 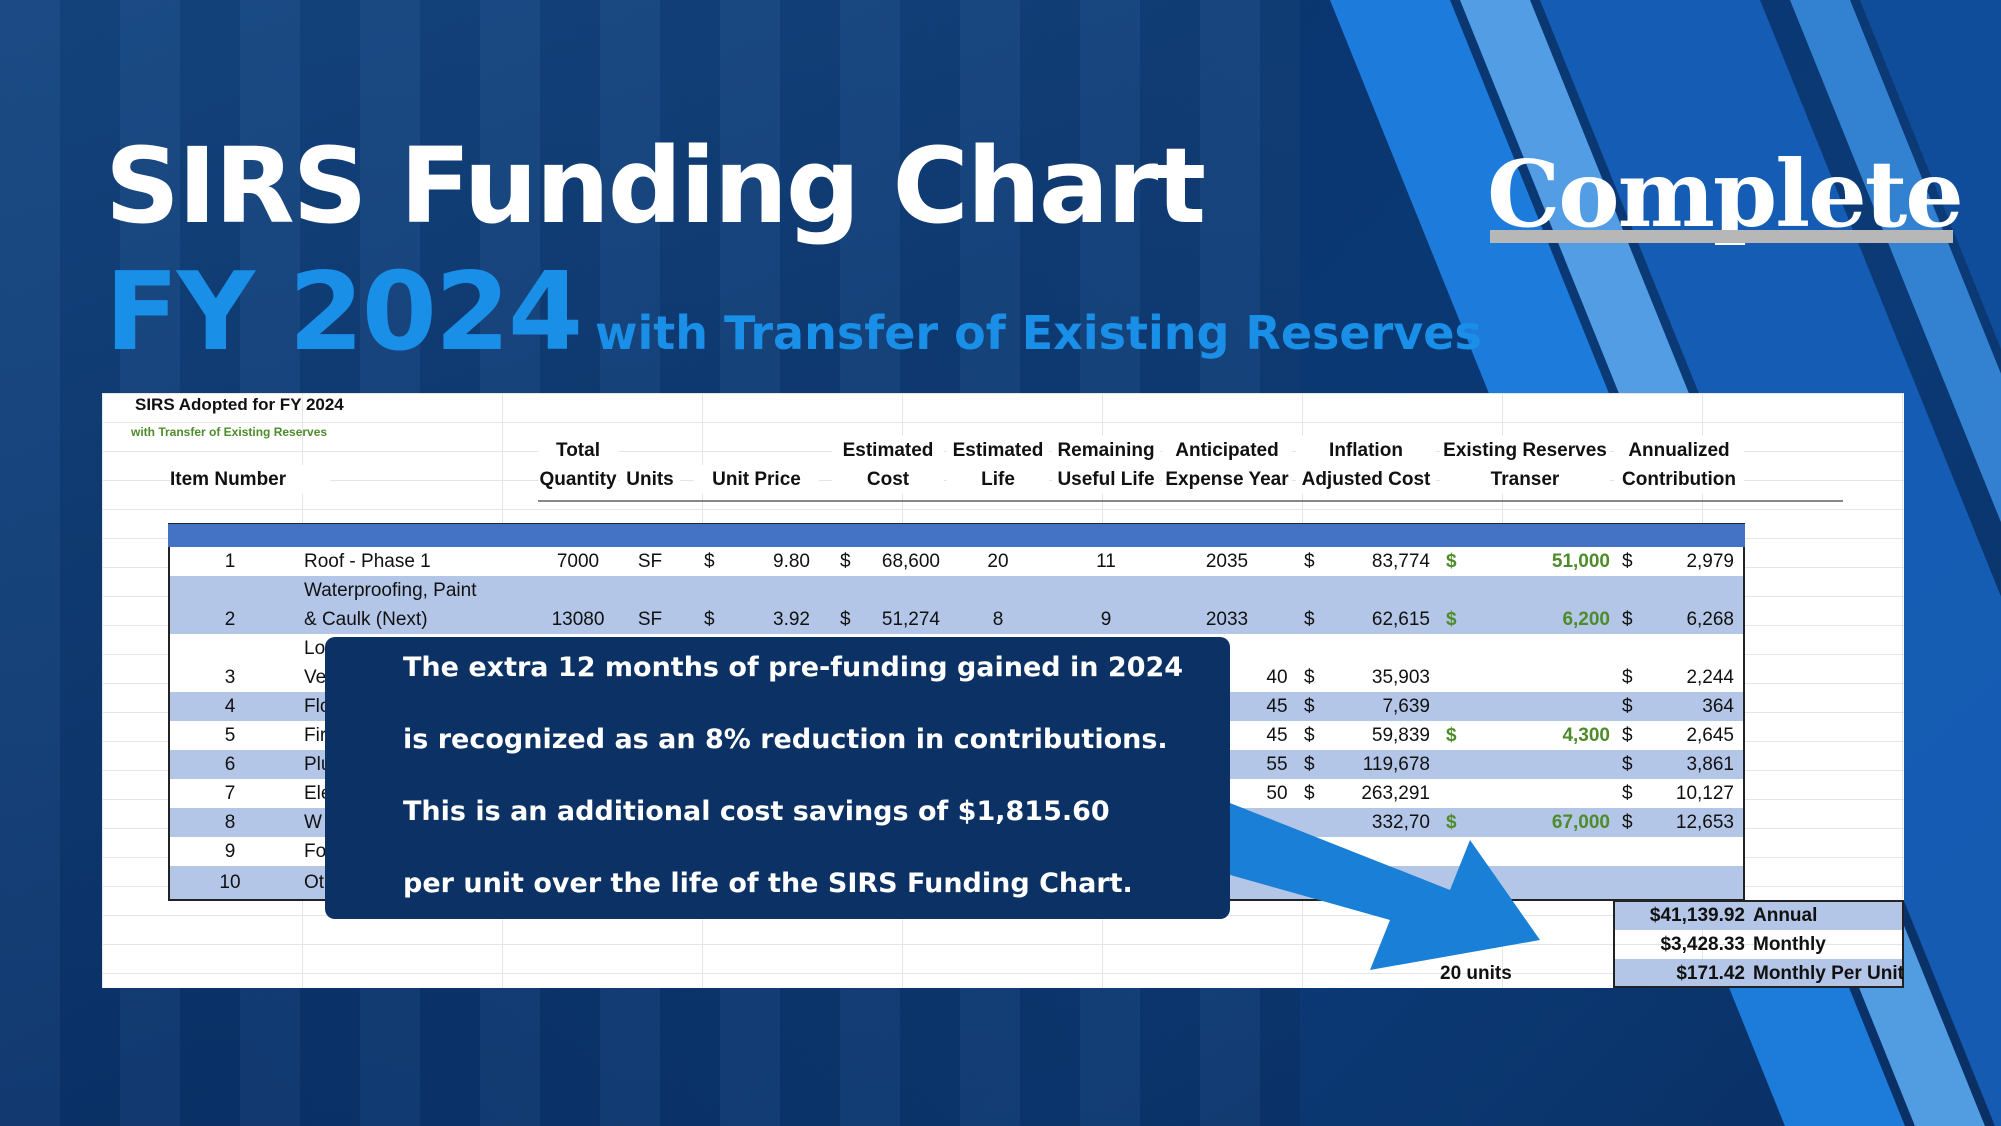 I want to click on table-row: 9 Fo, so click(x=956, y=851).